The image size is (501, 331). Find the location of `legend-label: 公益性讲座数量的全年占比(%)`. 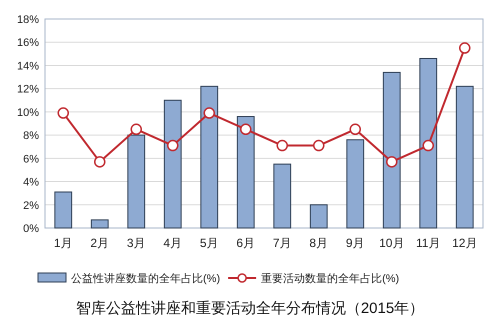

legend-label: 公益性讲座数量的全年占比(%) is located at coordinates (145, 278).